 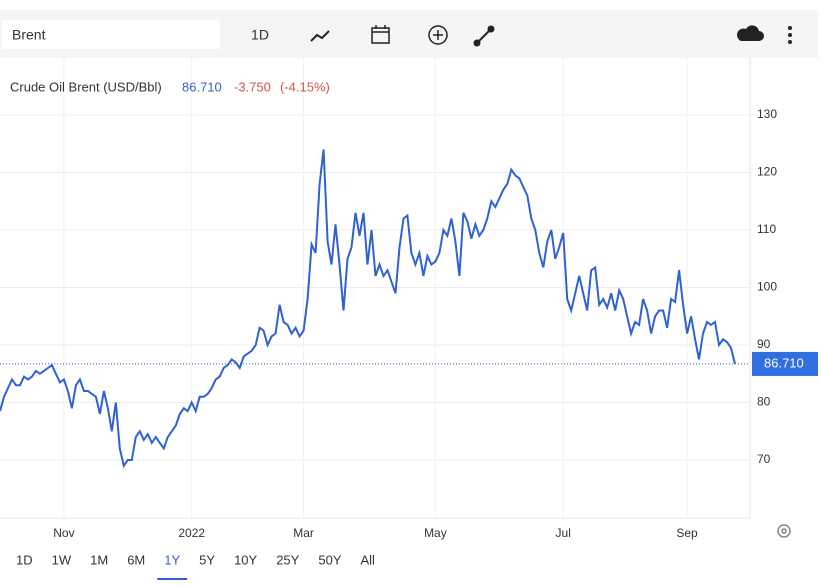 I want to click on x-tick-label: 2022, so click(x=191, y=533).